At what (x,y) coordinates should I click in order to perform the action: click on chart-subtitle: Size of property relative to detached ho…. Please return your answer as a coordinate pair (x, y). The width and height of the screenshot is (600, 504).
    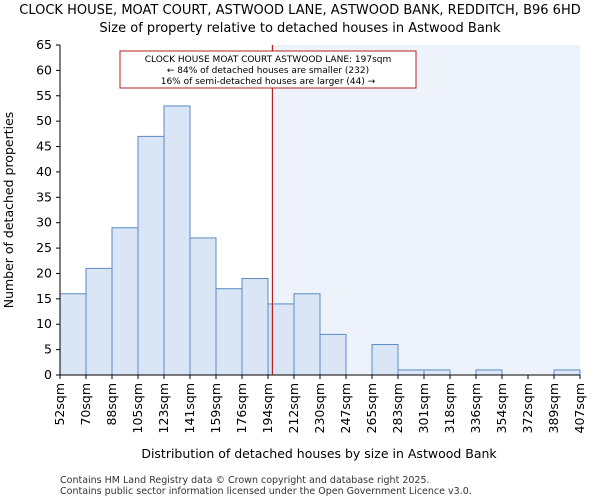
    Looking at the image, I should click on (300, 28).